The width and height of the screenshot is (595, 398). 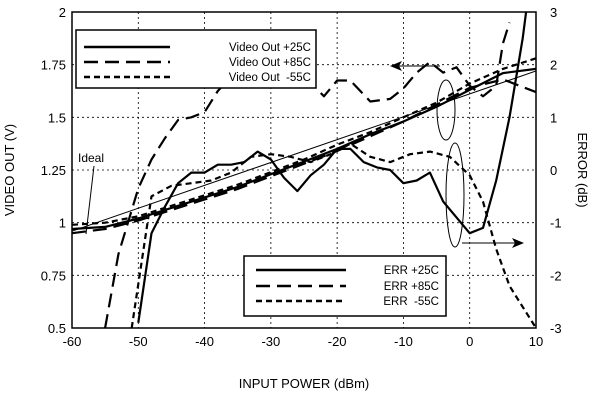 What do you see at coordinates (553, 117) in the screenshot?
I see `y2-tick-label: 1` at bounding box center [553, 117].